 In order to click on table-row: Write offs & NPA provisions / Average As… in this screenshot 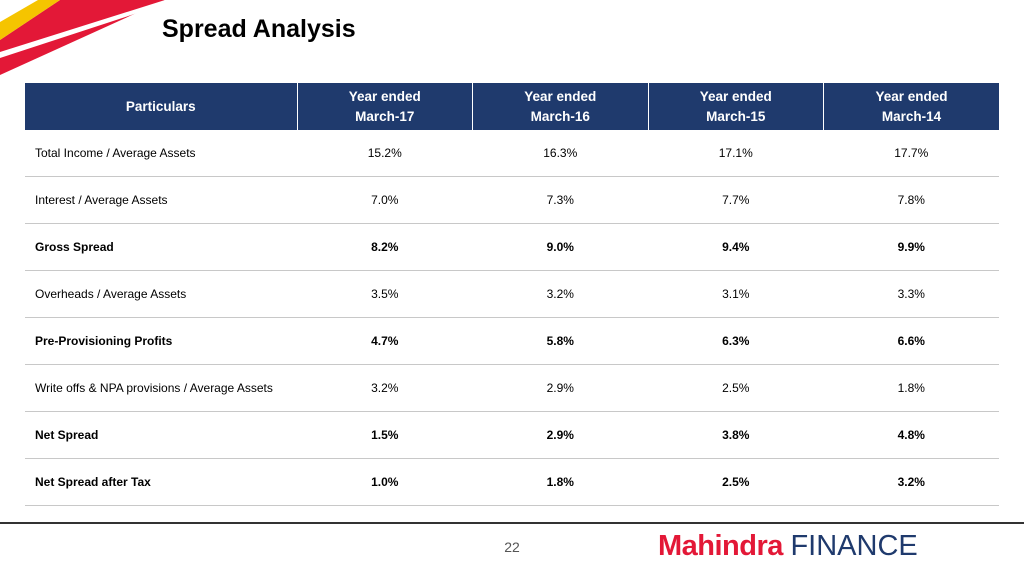, I will do `click(512, 388)`.